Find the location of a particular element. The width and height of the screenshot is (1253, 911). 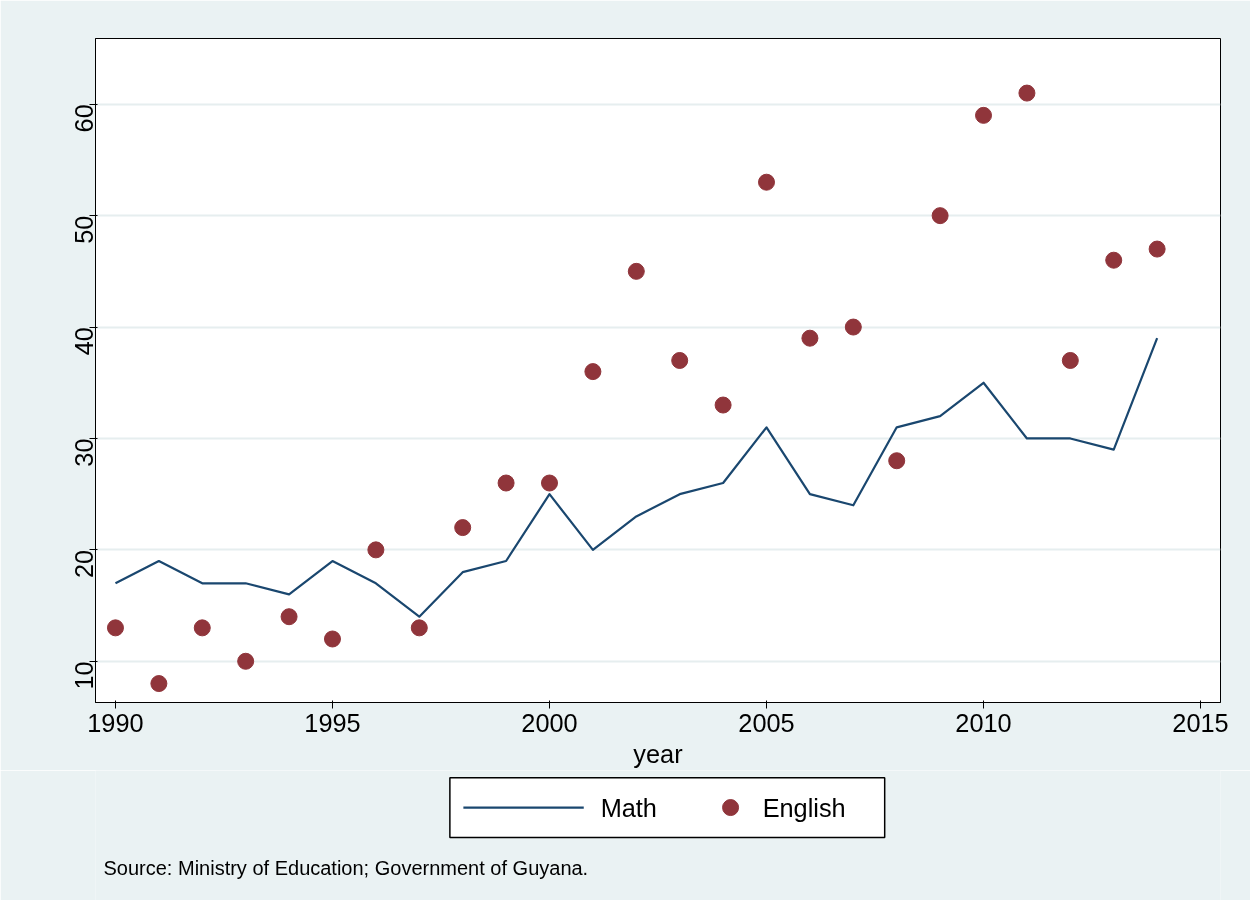

legend-label: English is located at coordinates (804, 807).